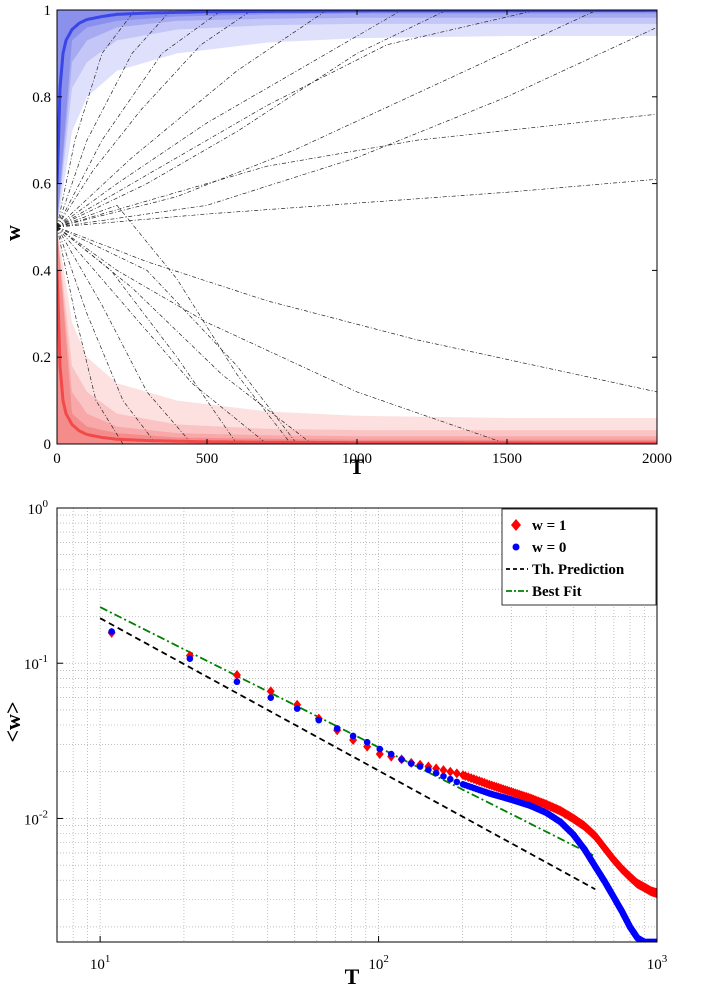 This screenshot has height=988, width=707. I want to click on legend-label: Best Fit, so click(557, 592).